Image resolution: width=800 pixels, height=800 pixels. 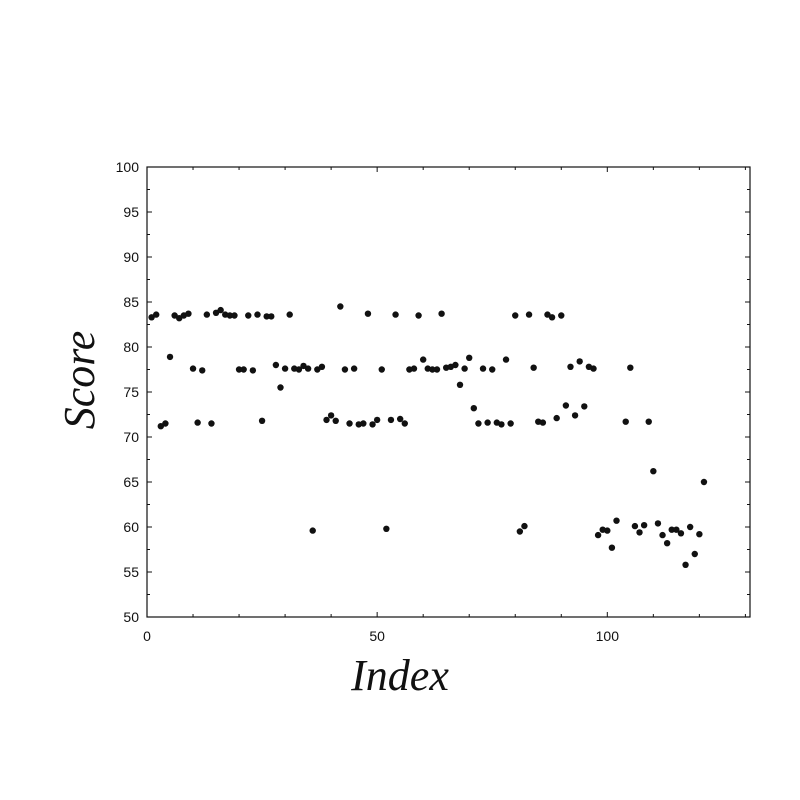 What do you see at coordinates (399, 675) in the screenshot?
I see `x-axis-title: Index` at bounding box center [399, 675].